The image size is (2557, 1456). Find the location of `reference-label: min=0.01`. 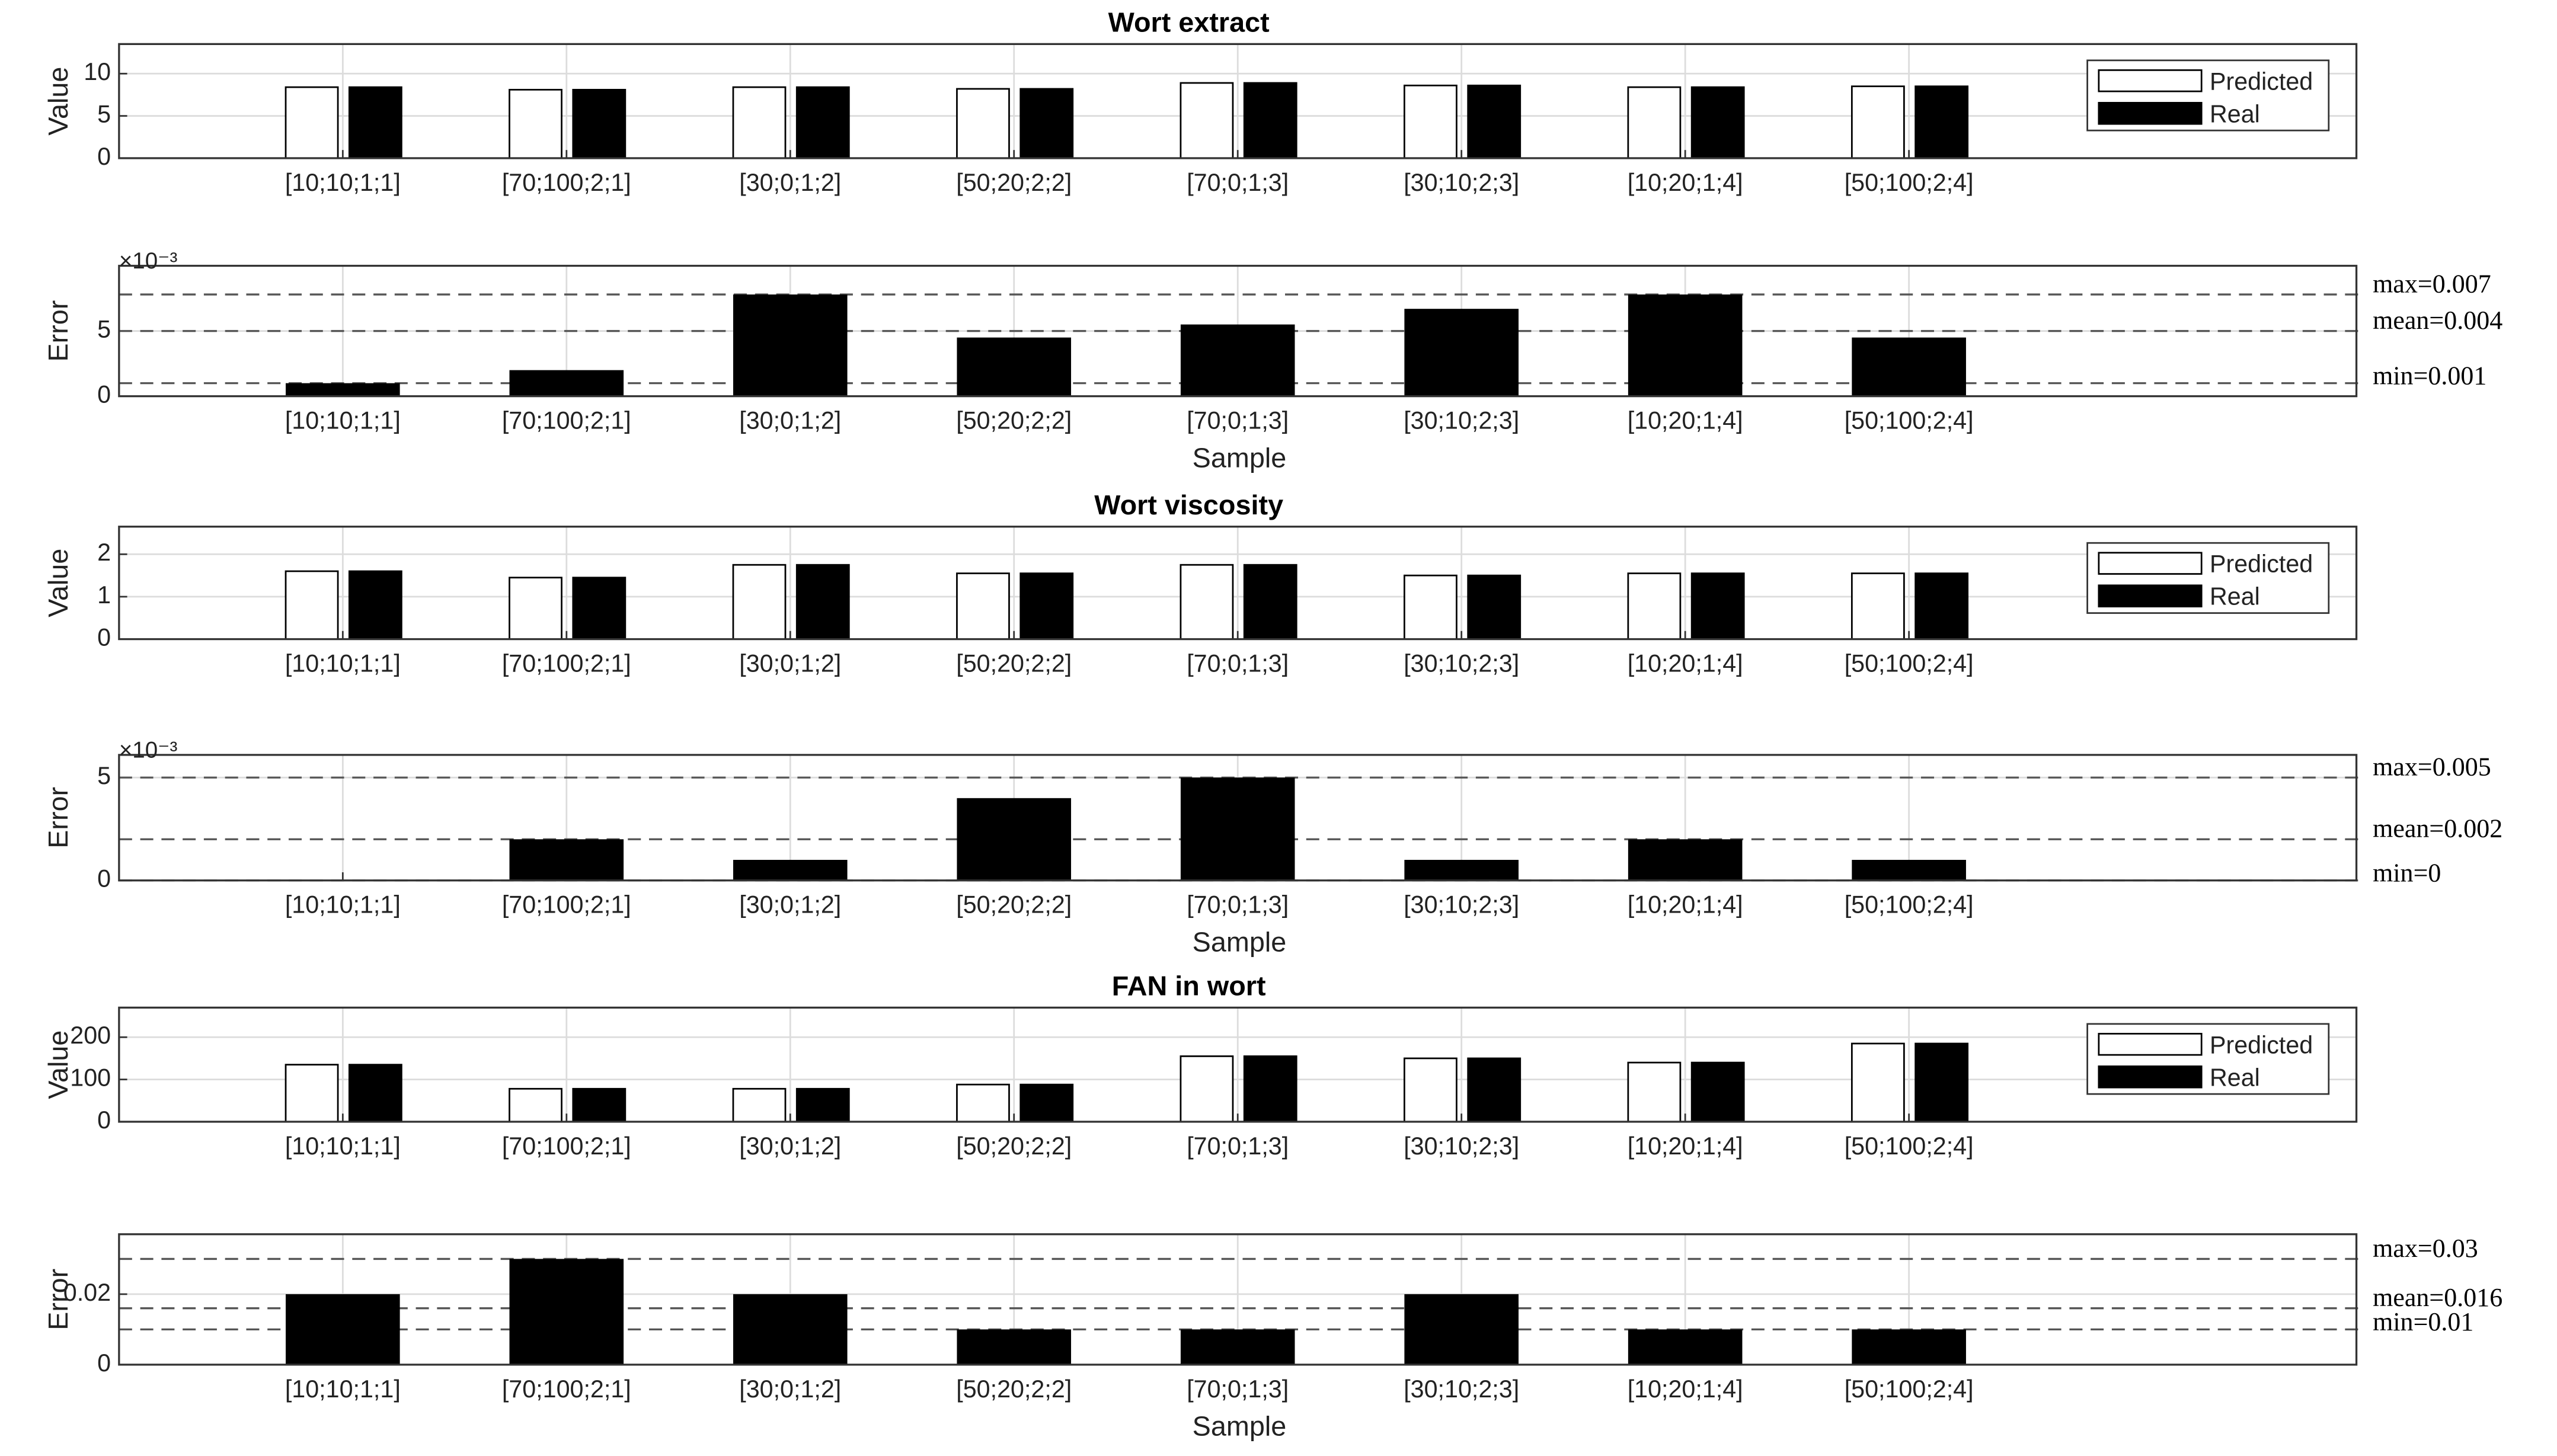

reference-label: min=0.01 is located at coordinates (2423, 1321).